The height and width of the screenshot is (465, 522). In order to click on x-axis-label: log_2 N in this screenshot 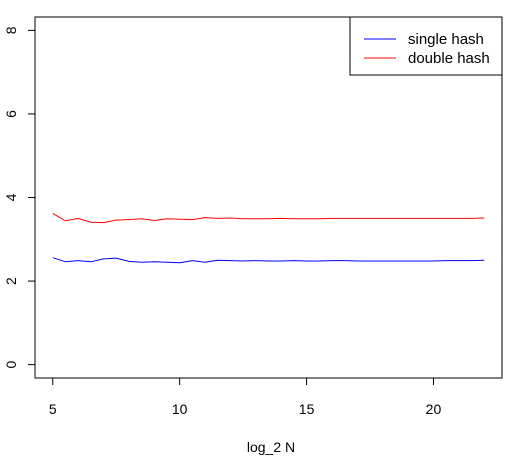, I will do `click(271, 447)`.